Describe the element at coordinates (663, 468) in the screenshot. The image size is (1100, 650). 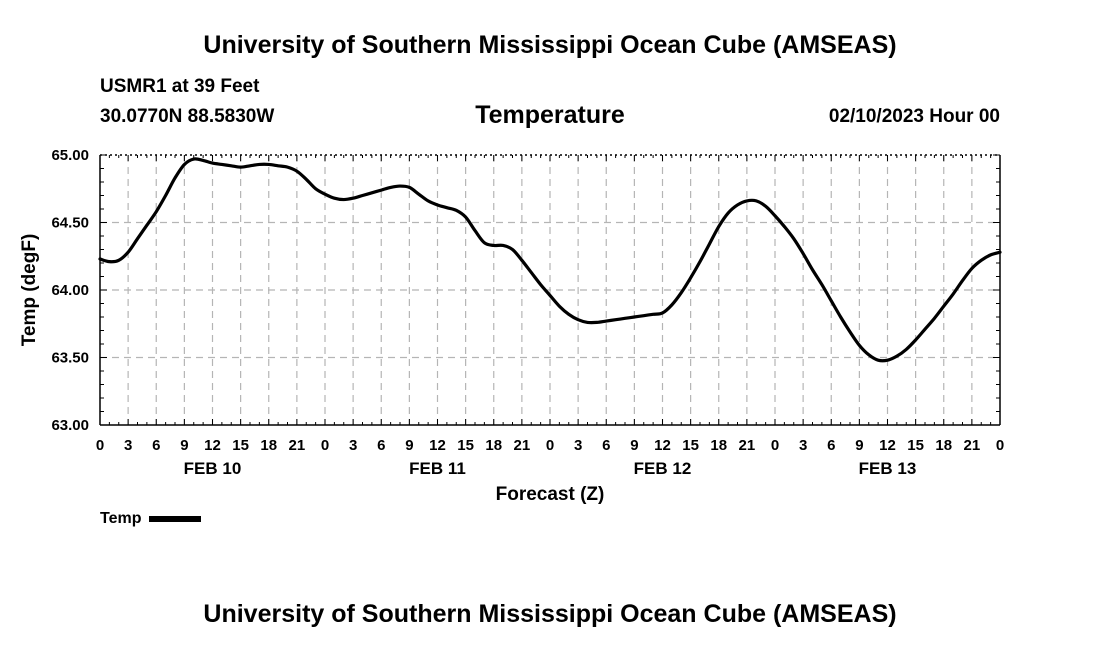
I see `x-day-label: FEB 12` at that location.